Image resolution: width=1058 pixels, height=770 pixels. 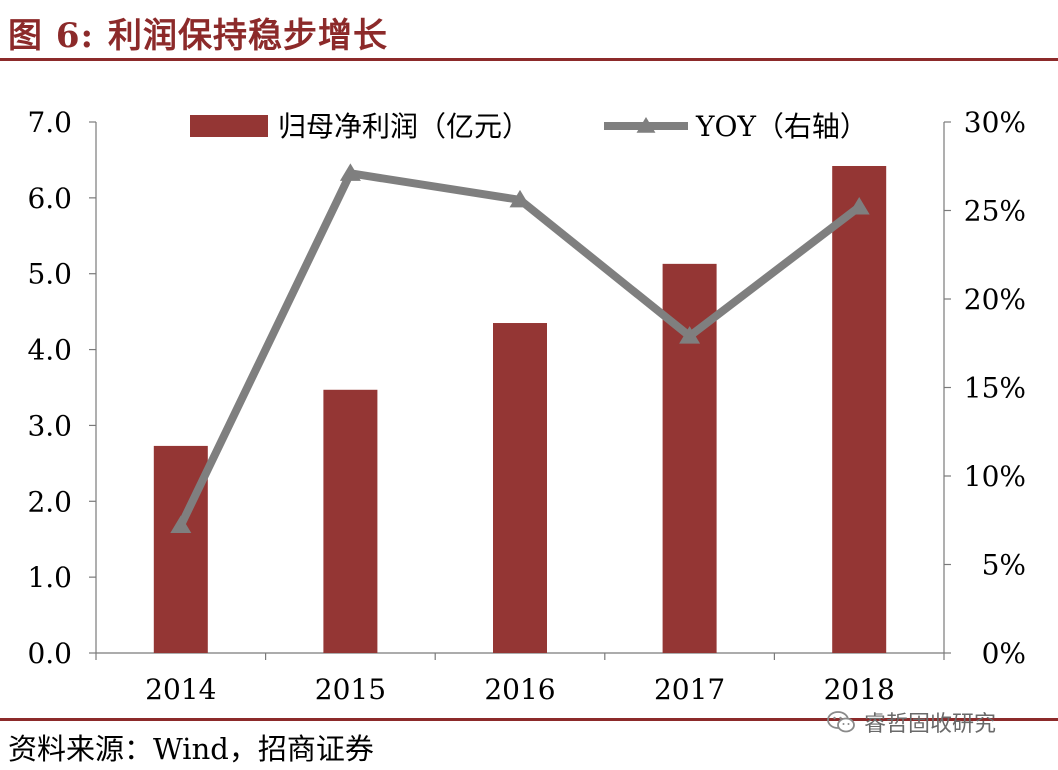 What do you see at coordinates (529, 59) in the screenshot?
I see `top-rule` at bounding box center [529, 59].